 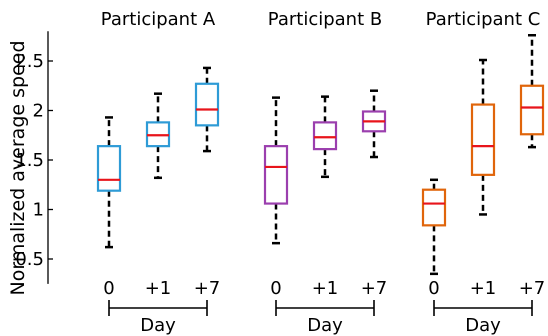 What do you see at coordinates (38, 111) in the screenshot?
I see `y-tick-label: 2` at bounding box center [38, 111].